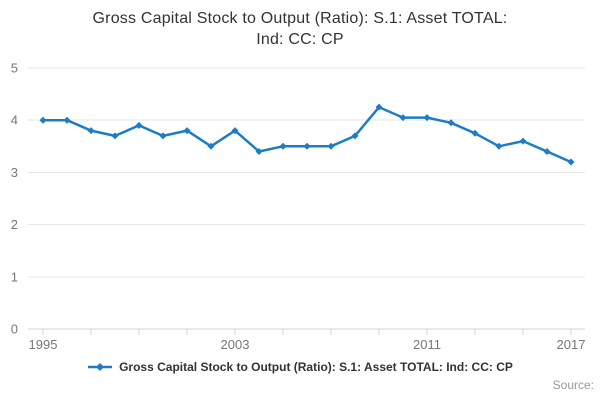 This screenshot has height=400, width=600. I want to click on x-axis-label-2017: 2017, so click(571, 344).